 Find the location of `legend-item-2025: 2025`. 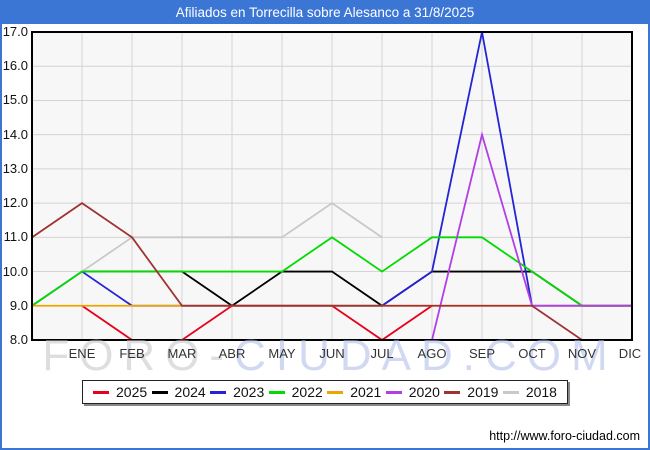

legend-item-2025: 2025 is located at coordinates (120, 392).